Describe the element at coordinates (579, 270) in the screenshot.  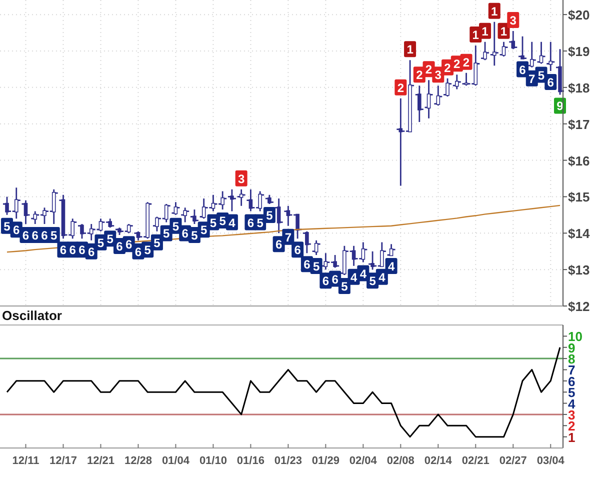
I see `y-tick-label: $13` at that location.